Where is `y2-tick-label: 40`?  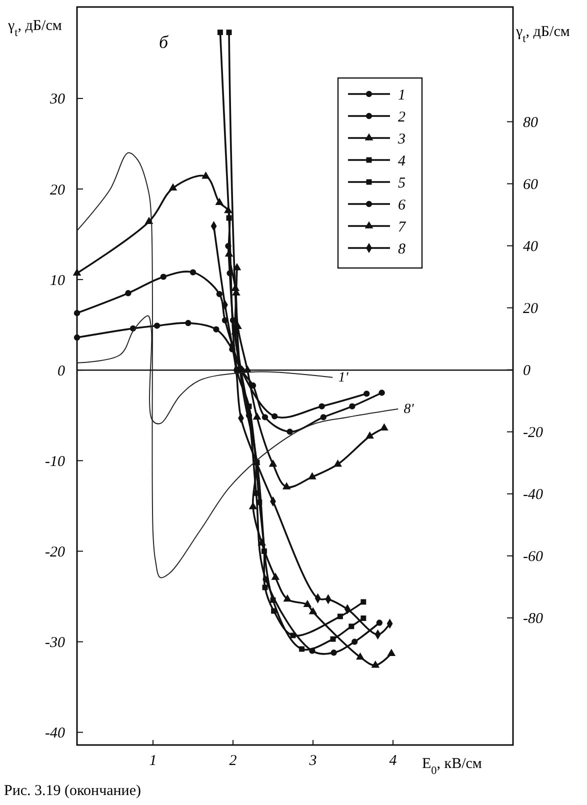
y2-tick-label: 40 is located at coordinates (530, 247).